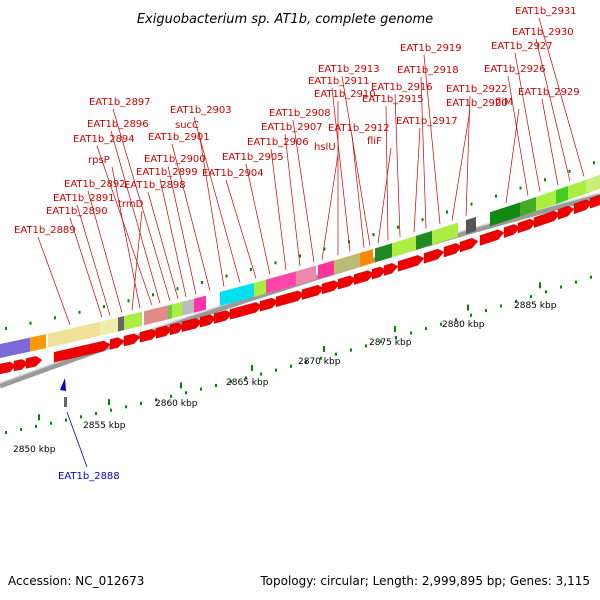 The height and width of the screenshot is (600, 600). Describe the element at coordinates (21, 429) in the screenshot. I see `ruler-dot` at that location.